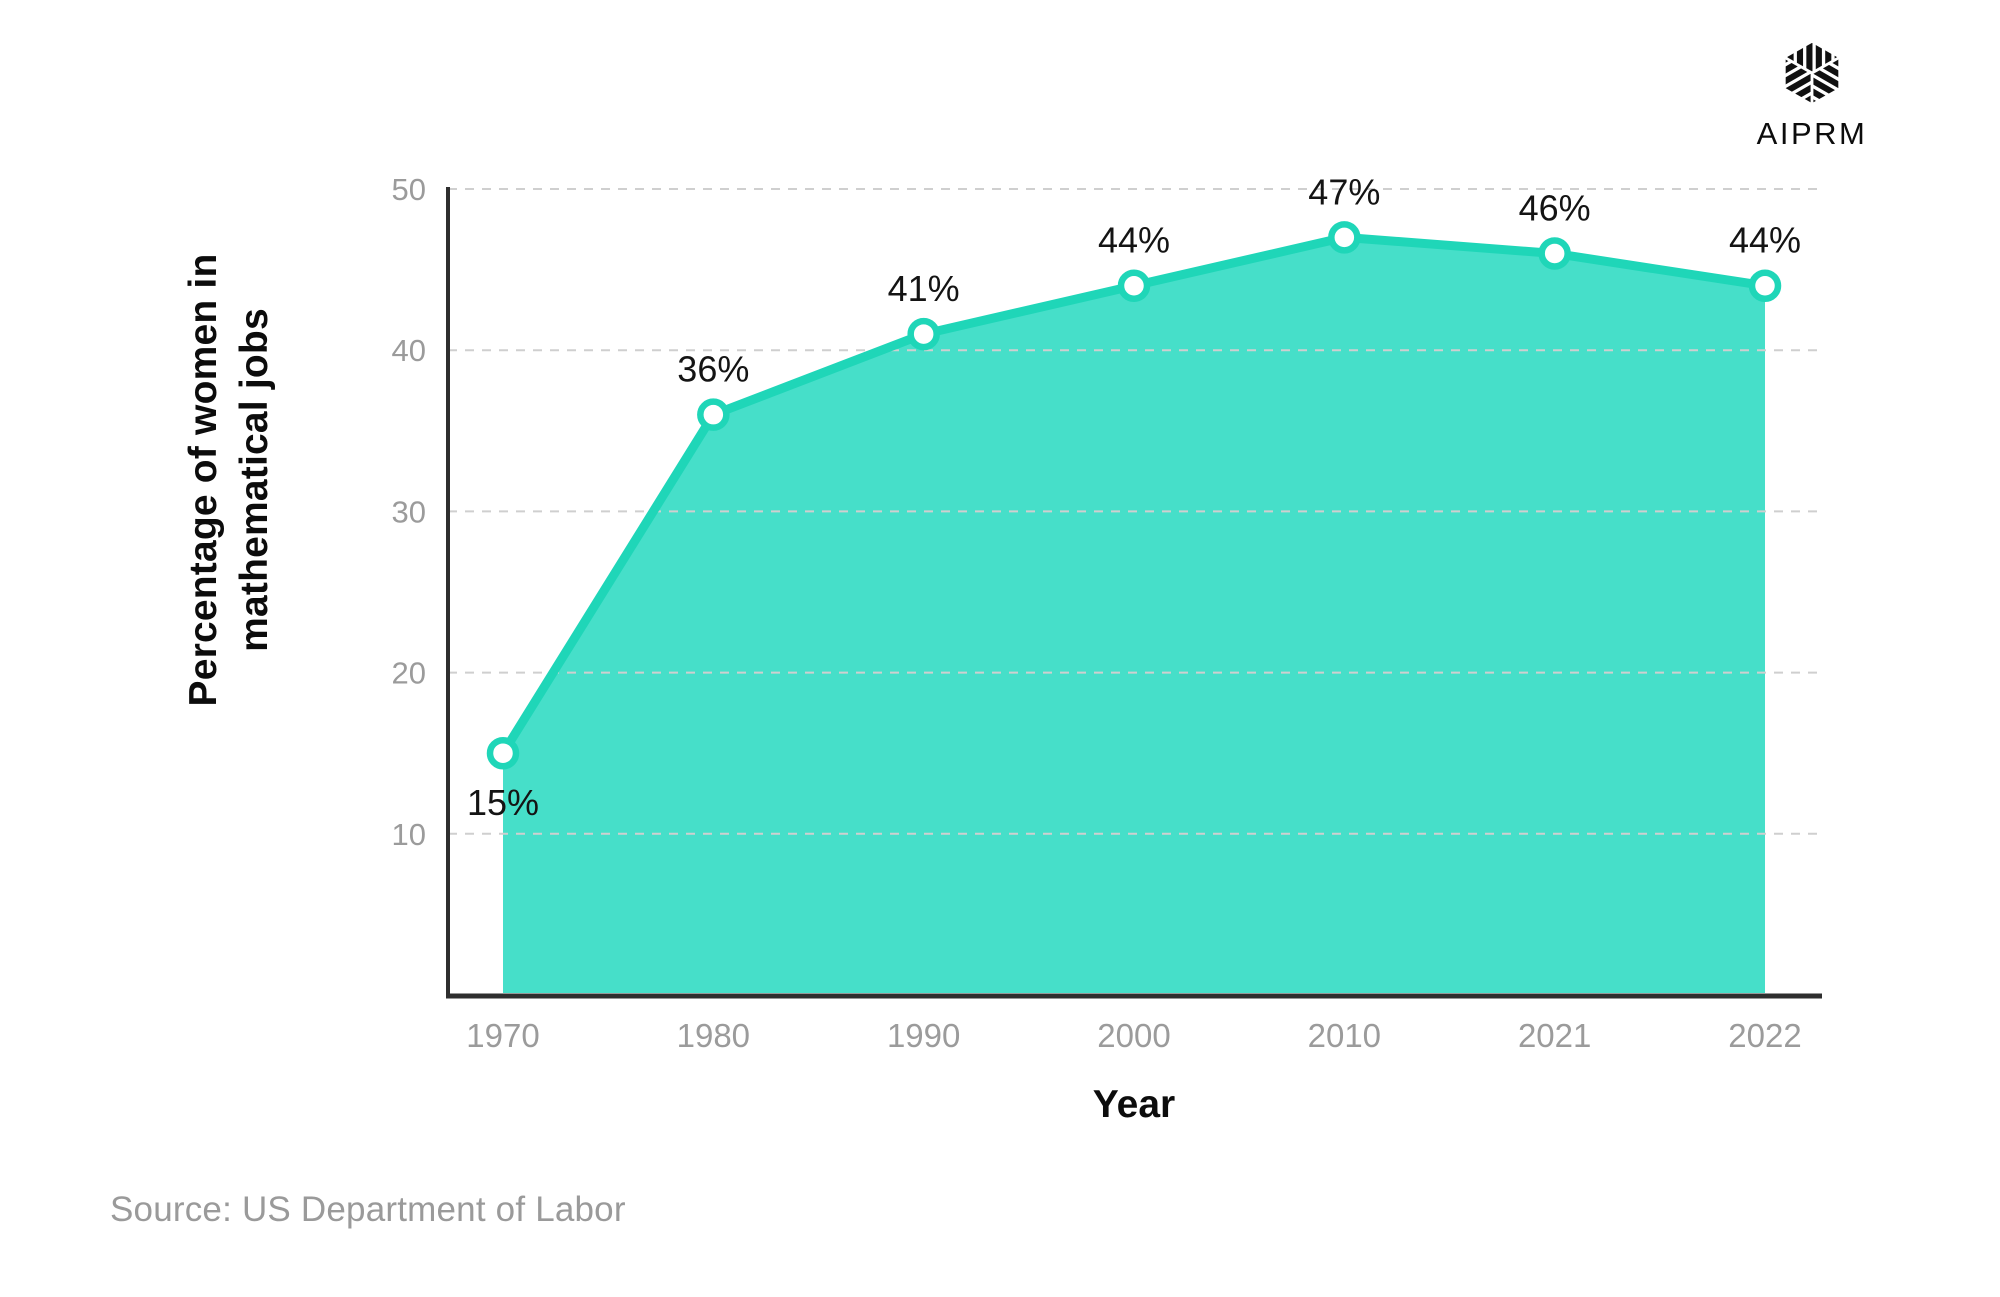  Describe the element at coordinates (502, 1035) in the screenshot. I see `x-tick-label: 1970` at that location.